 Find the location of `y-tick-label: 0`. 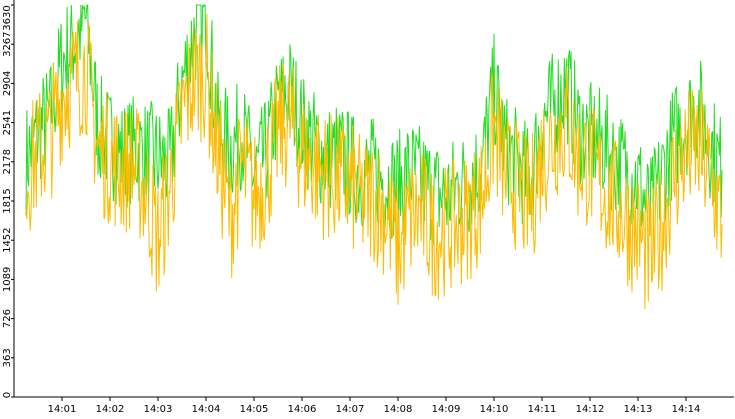

y-tick-label: 0 is located at coordinates (7, 395).